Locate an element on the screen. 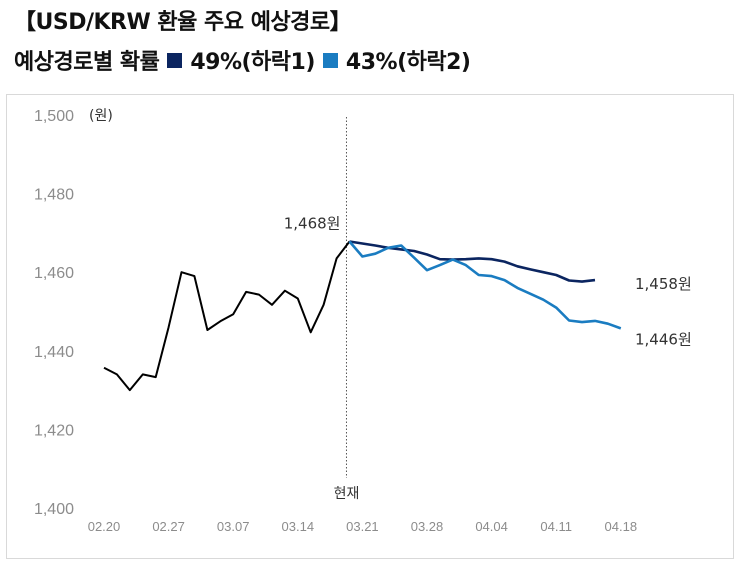 The height and width of the screenshot is (565, 741). chart-title: 【USD/KRW 환율 주요 예상경로】 is located at coordinates (183, 22).